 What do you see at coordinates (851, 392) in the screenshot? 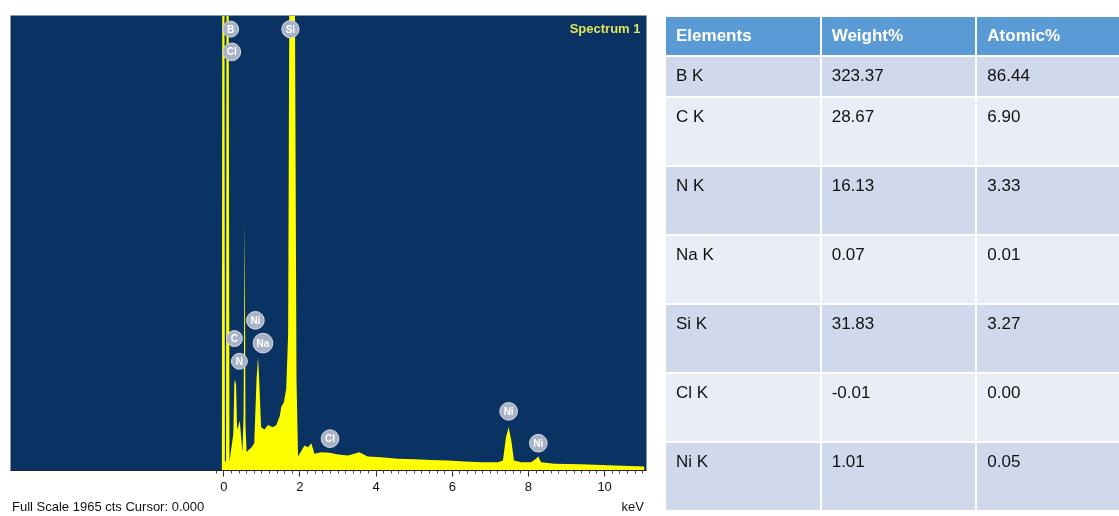
I see `text: -0.01` at bounding box center [851, 392].